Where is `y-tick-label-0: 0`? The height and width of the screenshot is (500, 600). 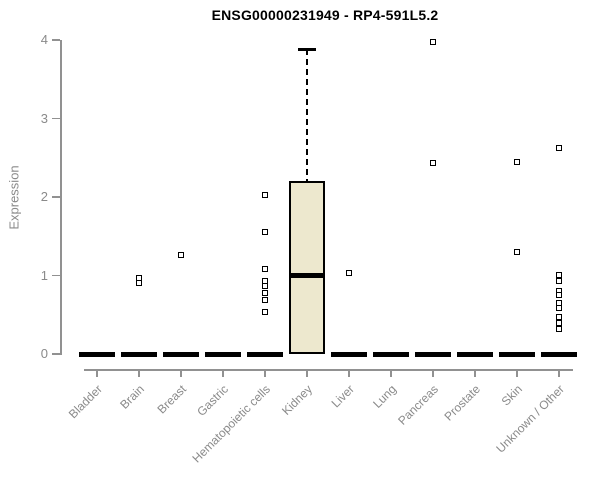 y-tick-label-0: 0 is located at coordinates (44, 353).